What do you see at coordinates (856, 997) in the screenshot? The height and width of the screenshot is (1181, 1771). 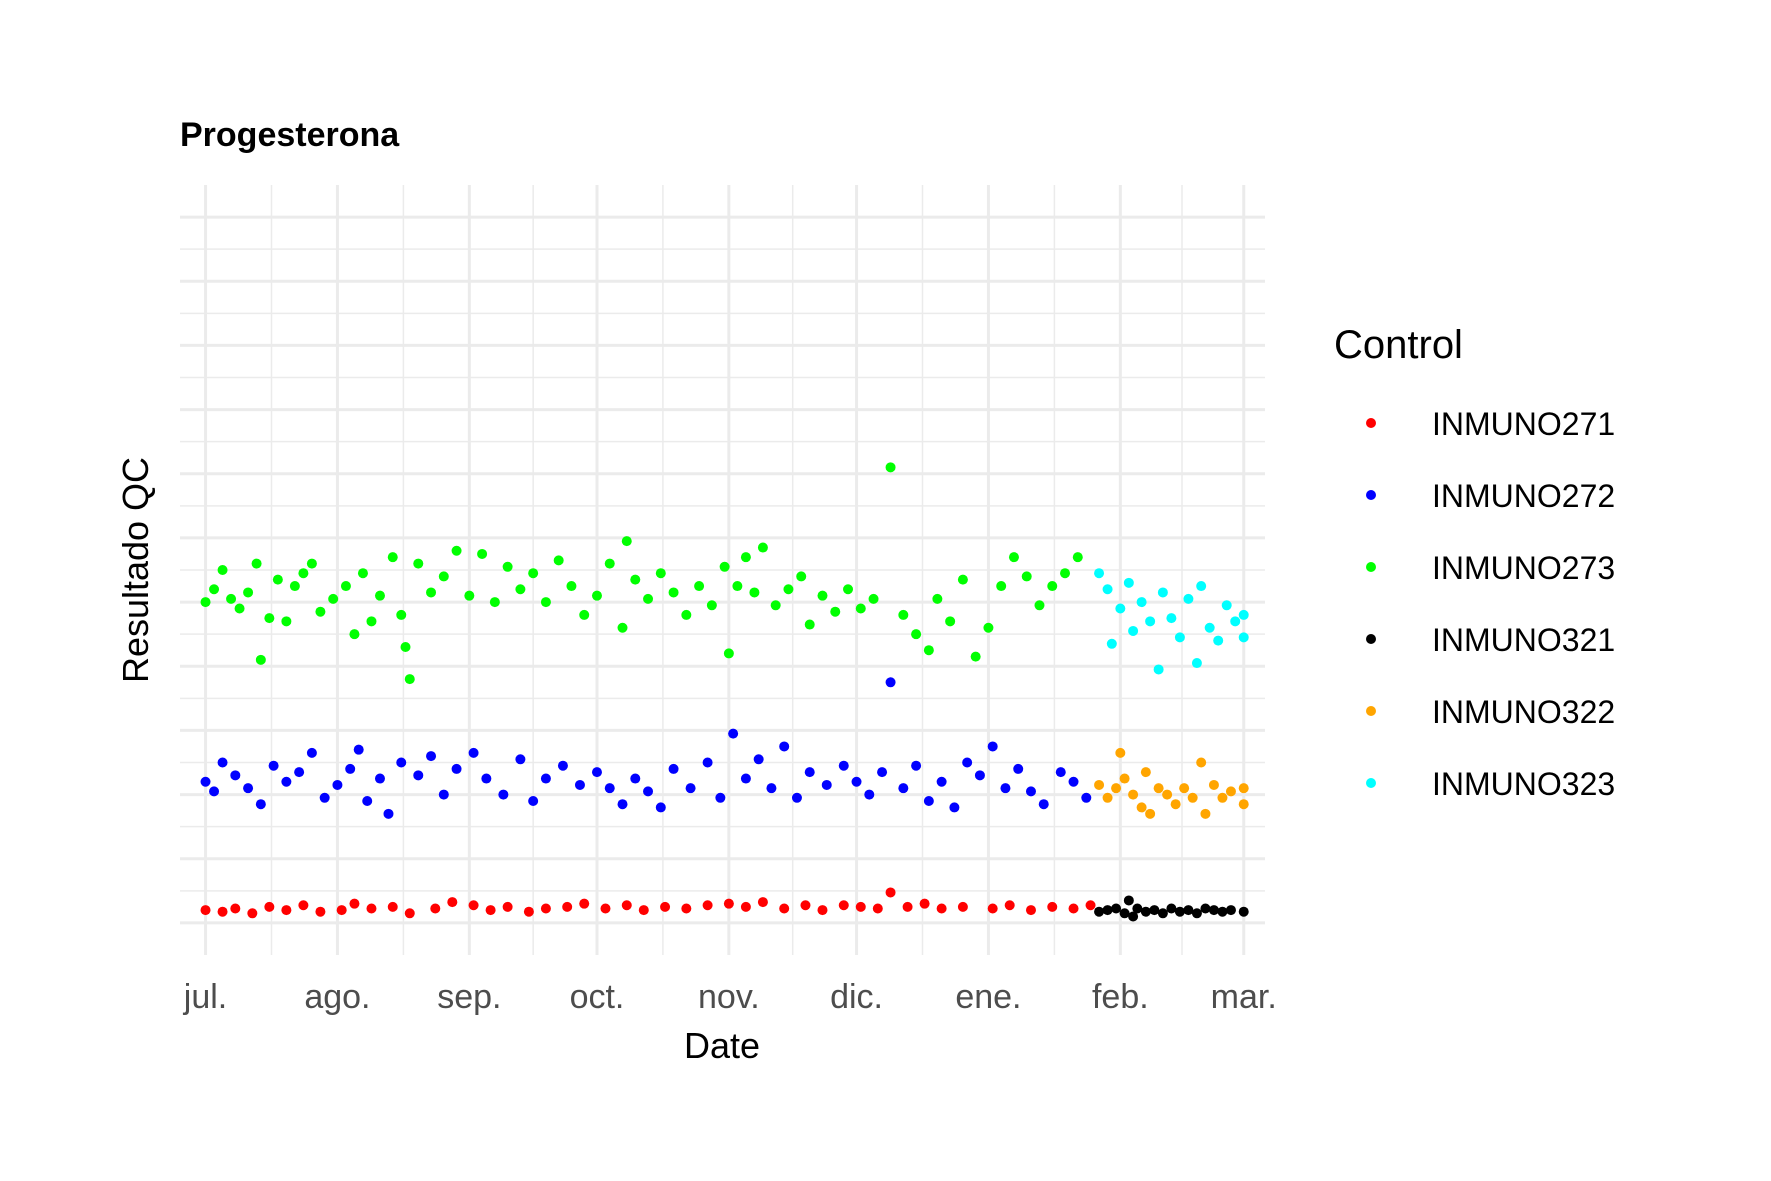 I see `x-tick-label: dic.` at bounding box center [856, 997].